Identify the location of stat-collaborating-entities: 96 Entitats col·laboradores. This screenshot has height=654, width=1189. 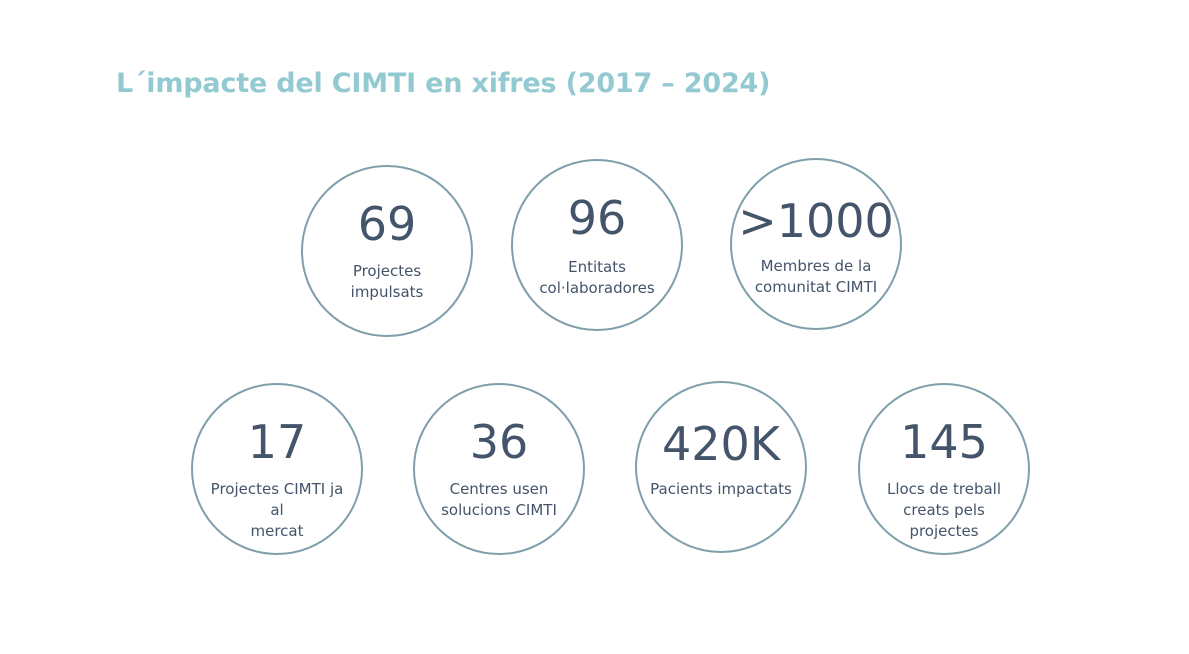
(597, 245).